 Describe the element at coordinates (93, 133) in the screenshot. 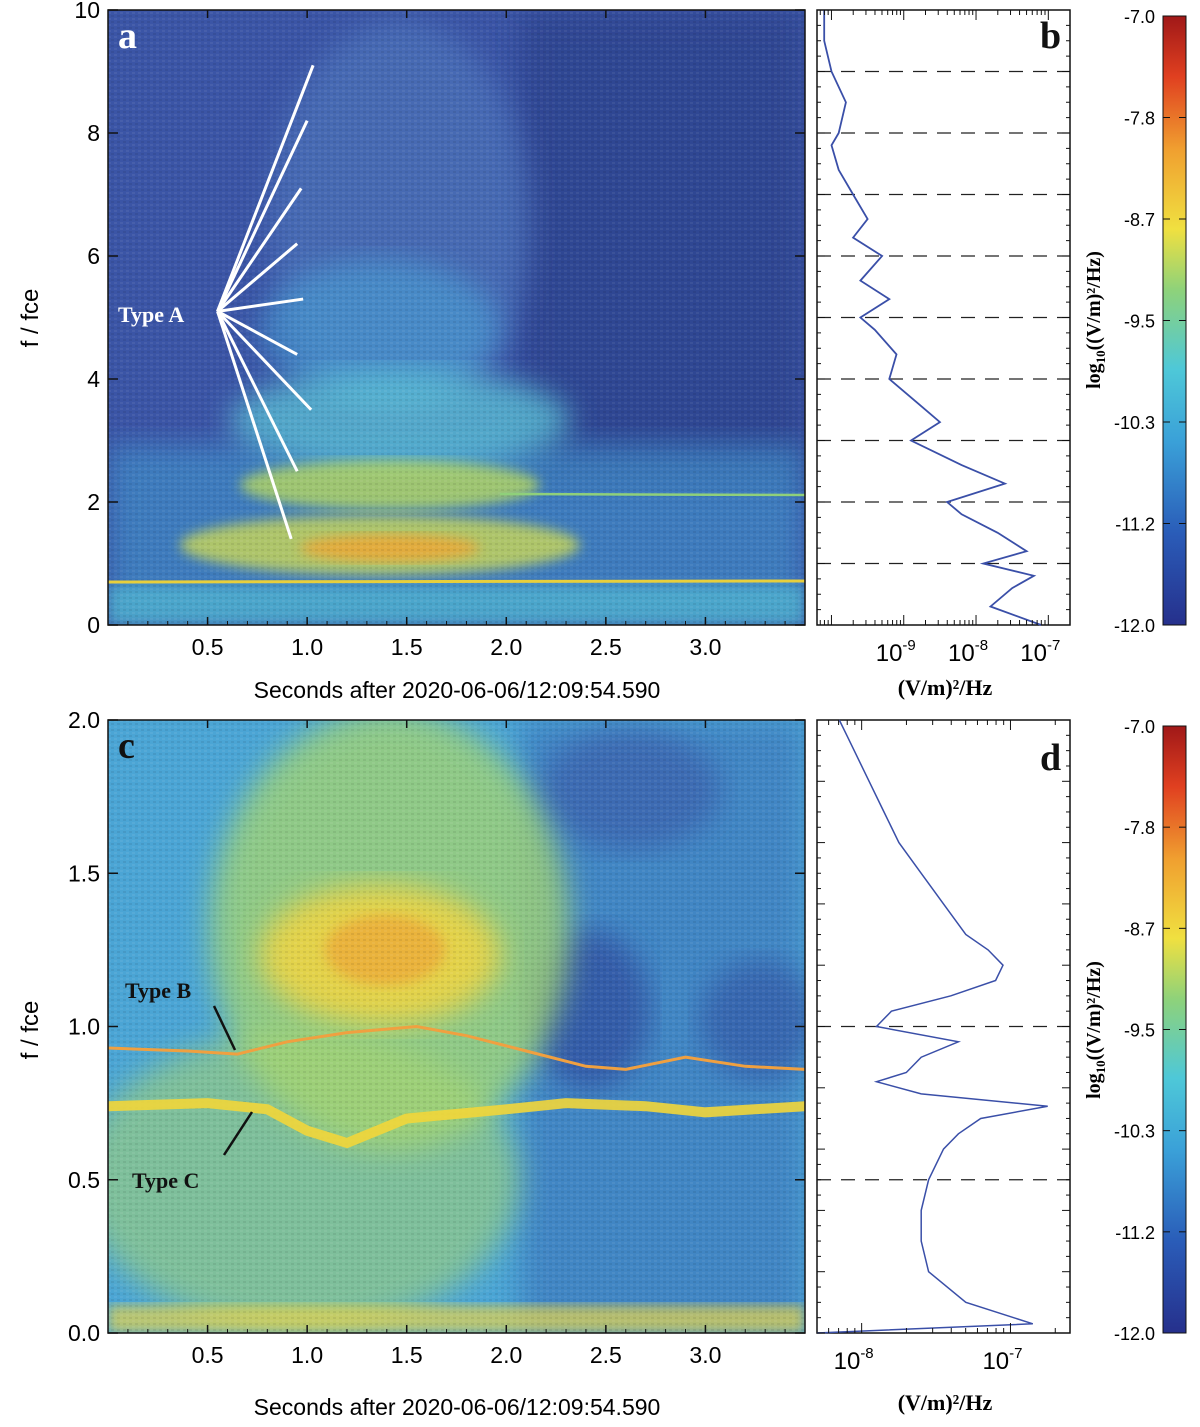

I see `y-tick-label: 8` at that location.